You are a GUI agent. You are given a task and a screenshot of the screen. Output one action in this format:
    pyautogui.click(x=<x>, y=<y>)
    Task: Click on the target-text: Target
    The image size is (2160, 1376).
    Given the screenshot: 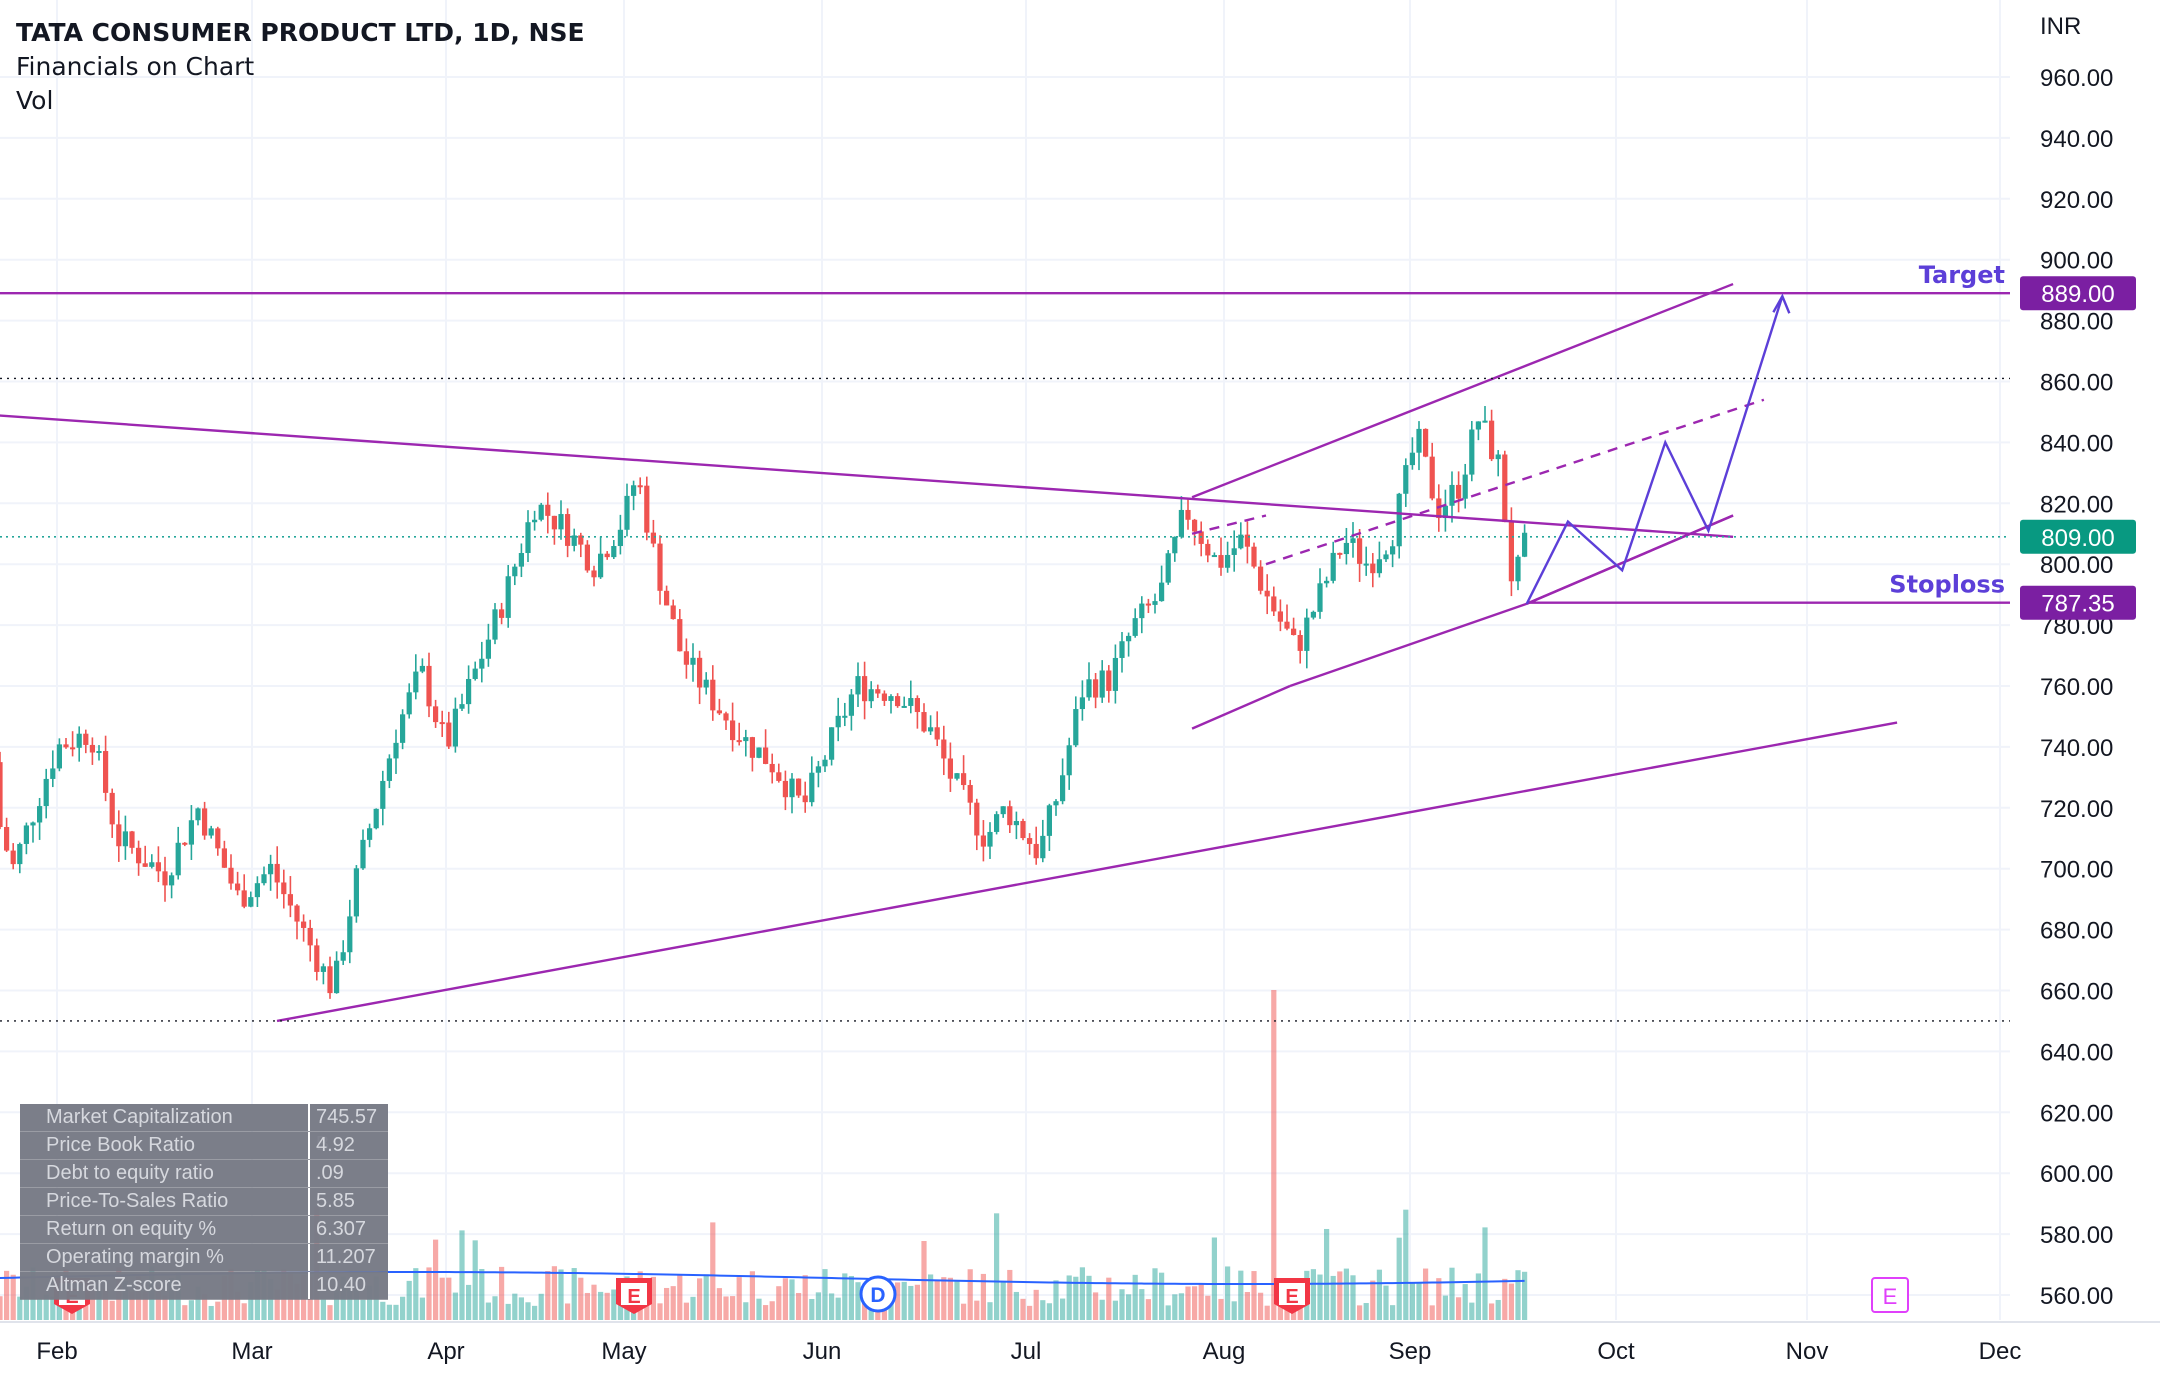 What is the action you would take?
    pyautogui.click(x=1962, y=275)
    